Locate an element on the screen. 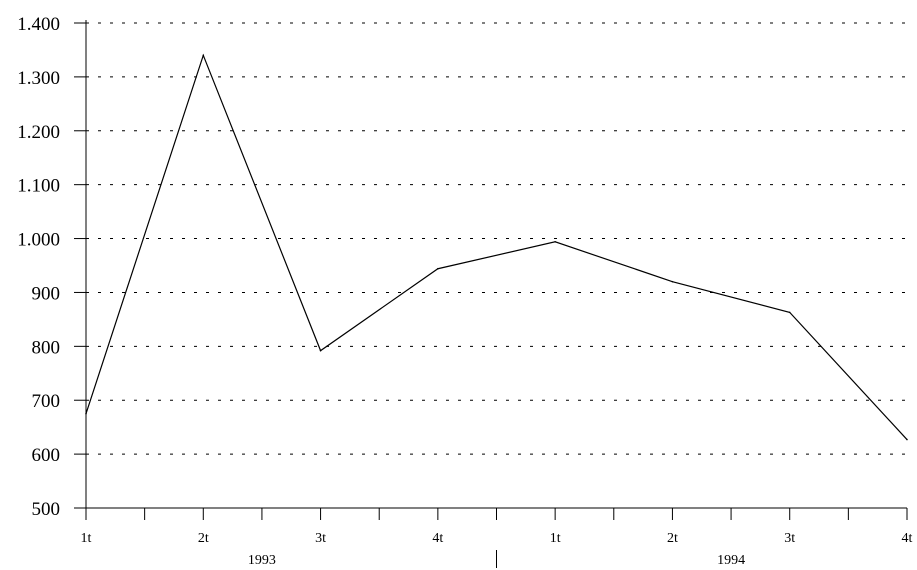 This screenshot has width=917, height=570. year-label: 1993 is located at coordinates (262, 560).